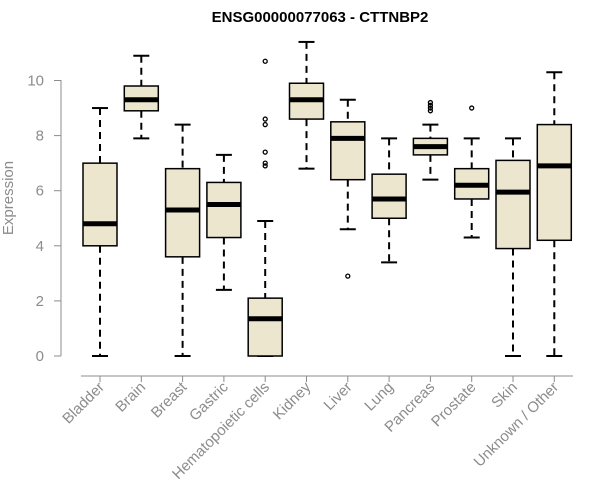 The width and height of the screenshot is (600, 500). I want to click on x-tick-label: Prostate, so click(454, 405).